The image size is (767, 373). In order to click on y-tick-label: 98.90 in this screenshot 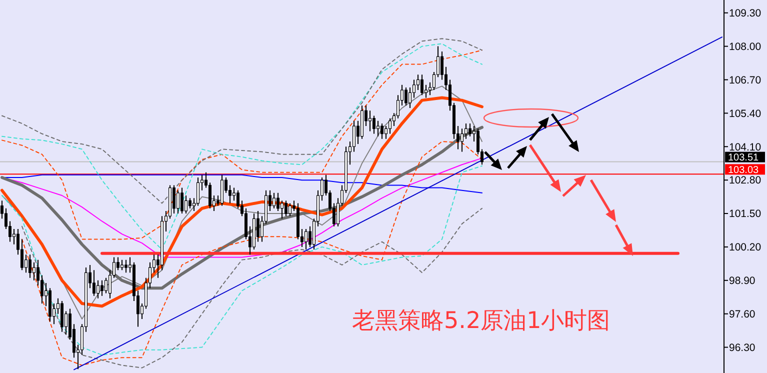, I will do `click(742, 281)`.